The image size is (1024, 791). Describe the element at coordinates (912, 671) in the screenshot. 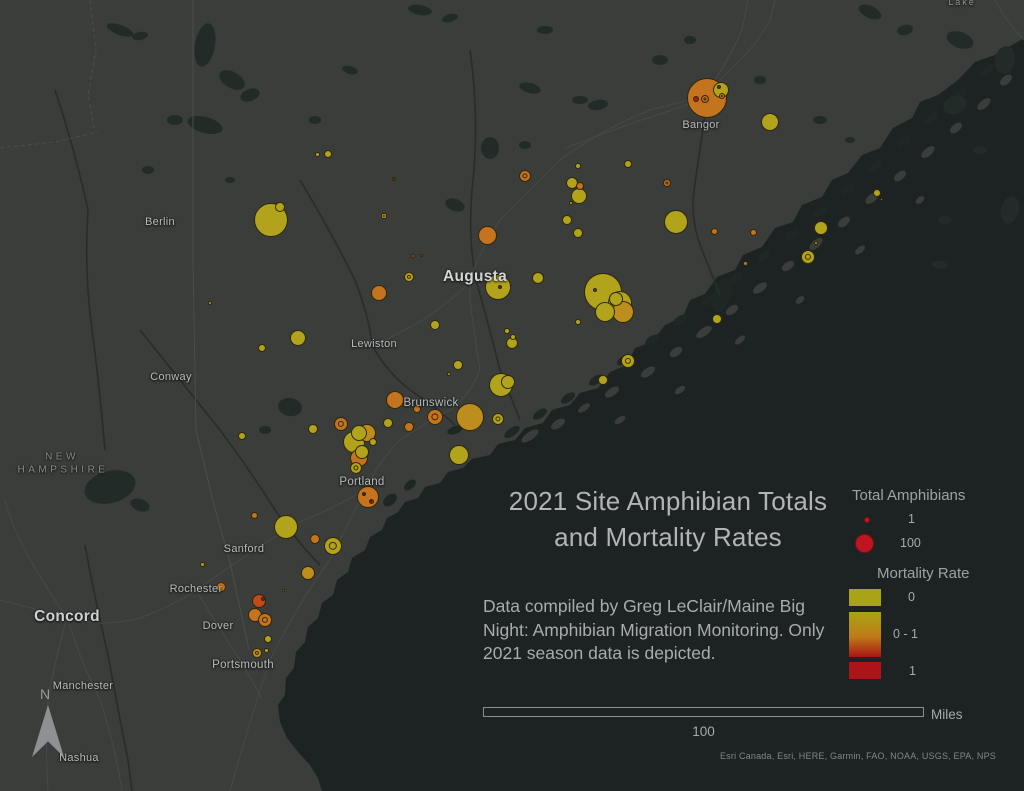

I see `legend-rate-label-1: 1` at that location.